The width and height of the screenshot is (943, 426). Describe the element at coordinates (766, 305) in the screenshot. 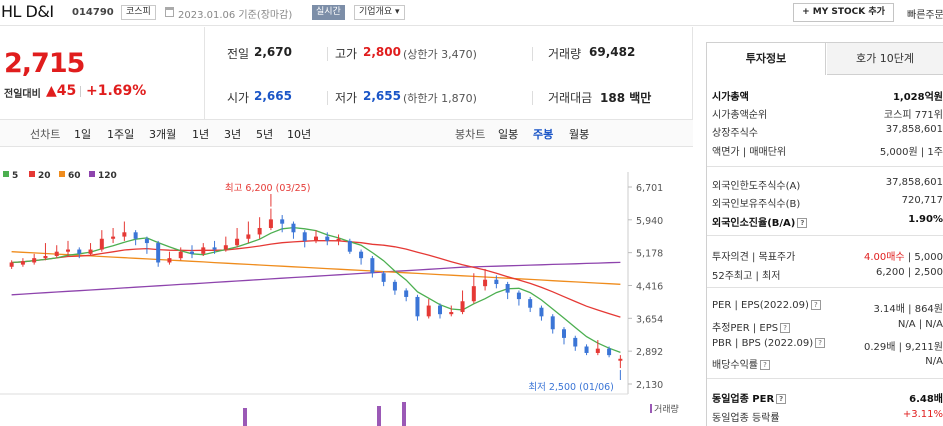

I see `invest-row-label: PER | EPS(2022.09)?` at that location.